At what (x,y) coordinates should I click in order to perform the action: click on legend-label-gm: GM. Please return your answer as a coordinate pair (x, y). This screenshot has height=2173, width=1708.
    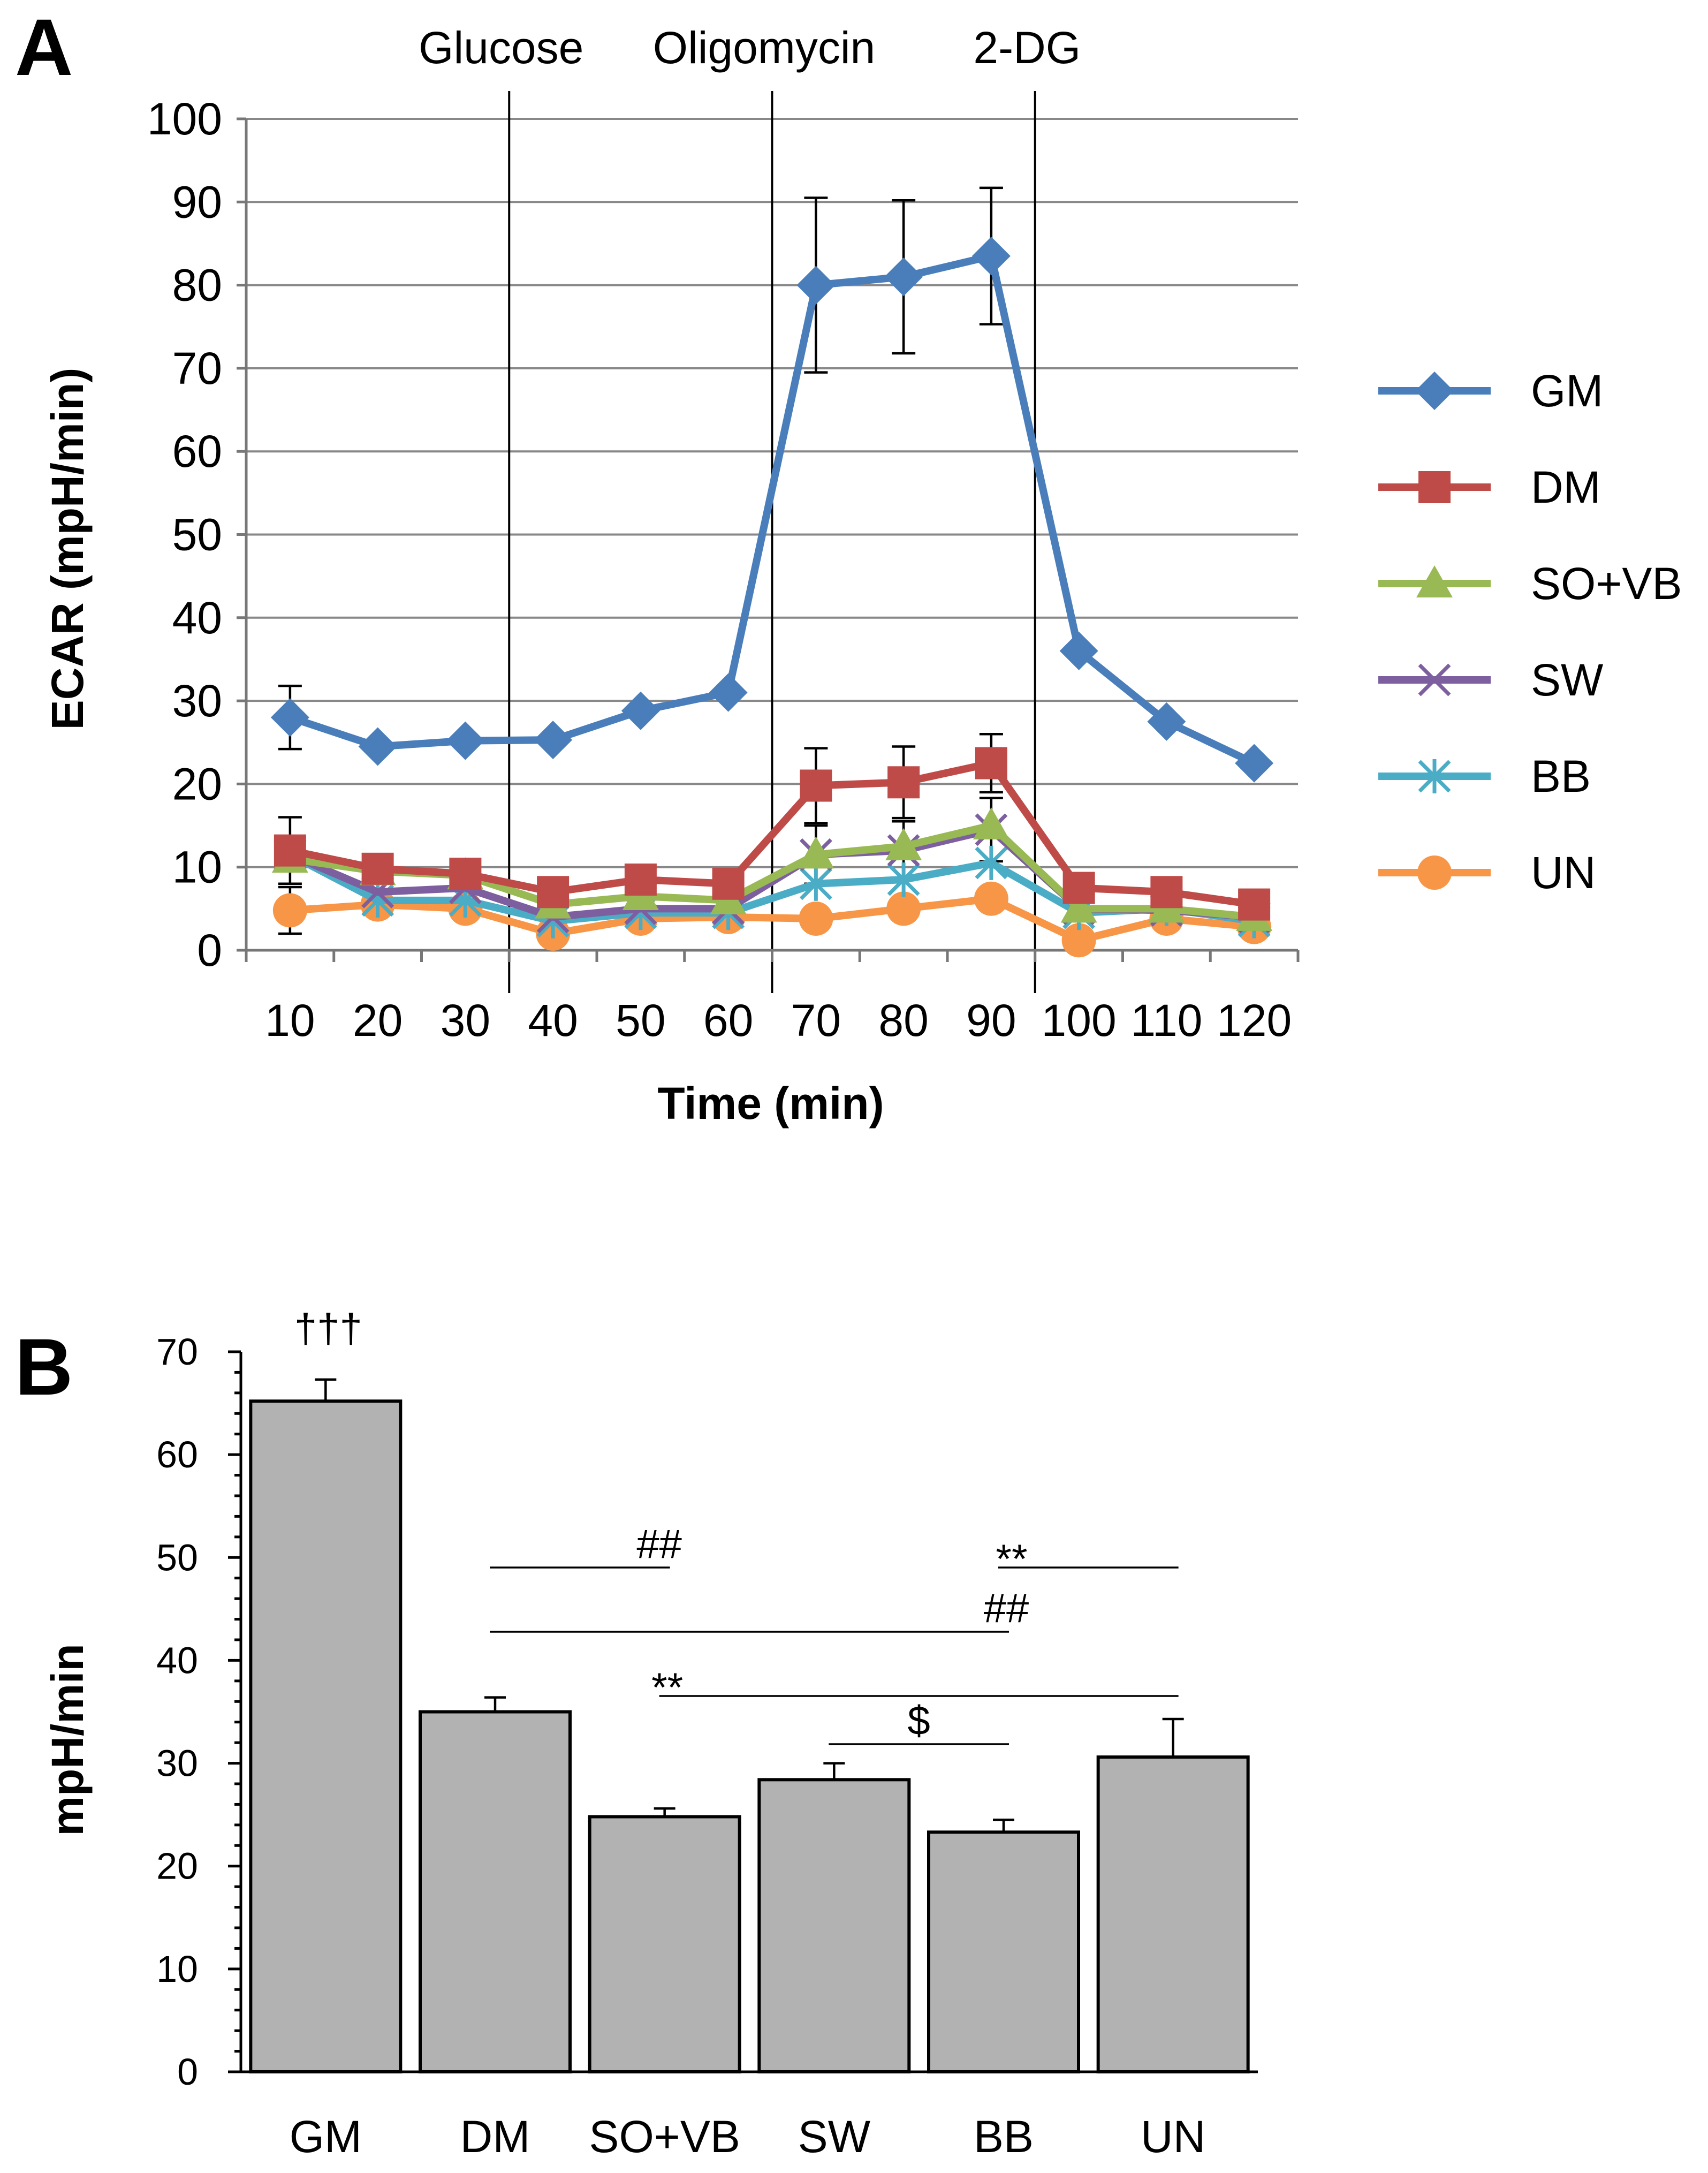
    Looking at the image, I should click on (1567, 391).